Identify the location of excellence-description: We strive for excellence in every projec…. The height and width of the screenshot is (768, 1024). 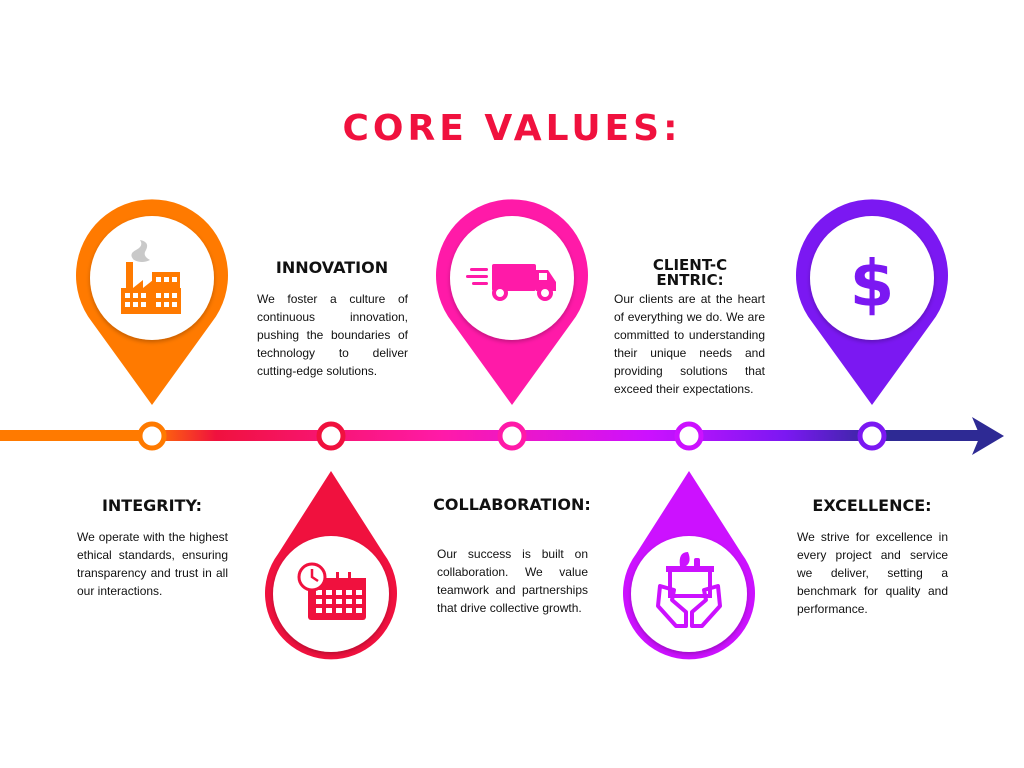
(872, 573).